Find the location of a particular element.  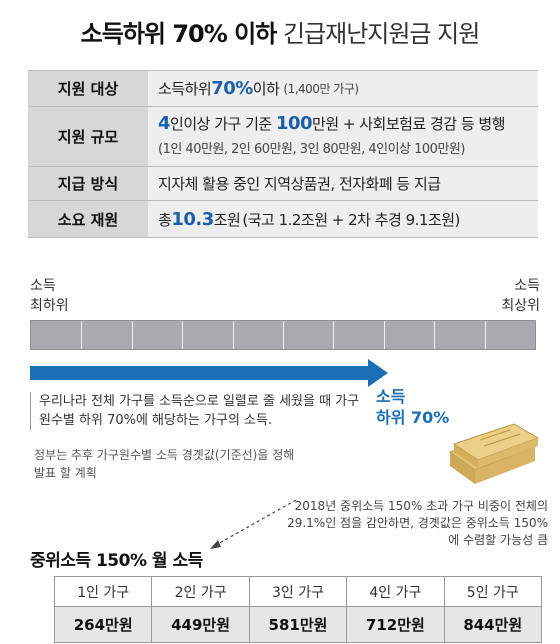

arrow-right-icon is located at coordinates (378, 373).